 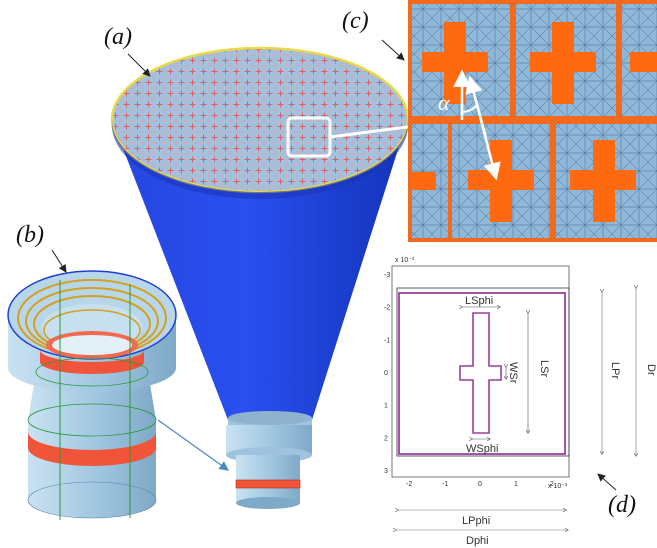 I want to click on label-lpphi: LPphi, so click(x=476, y=521).